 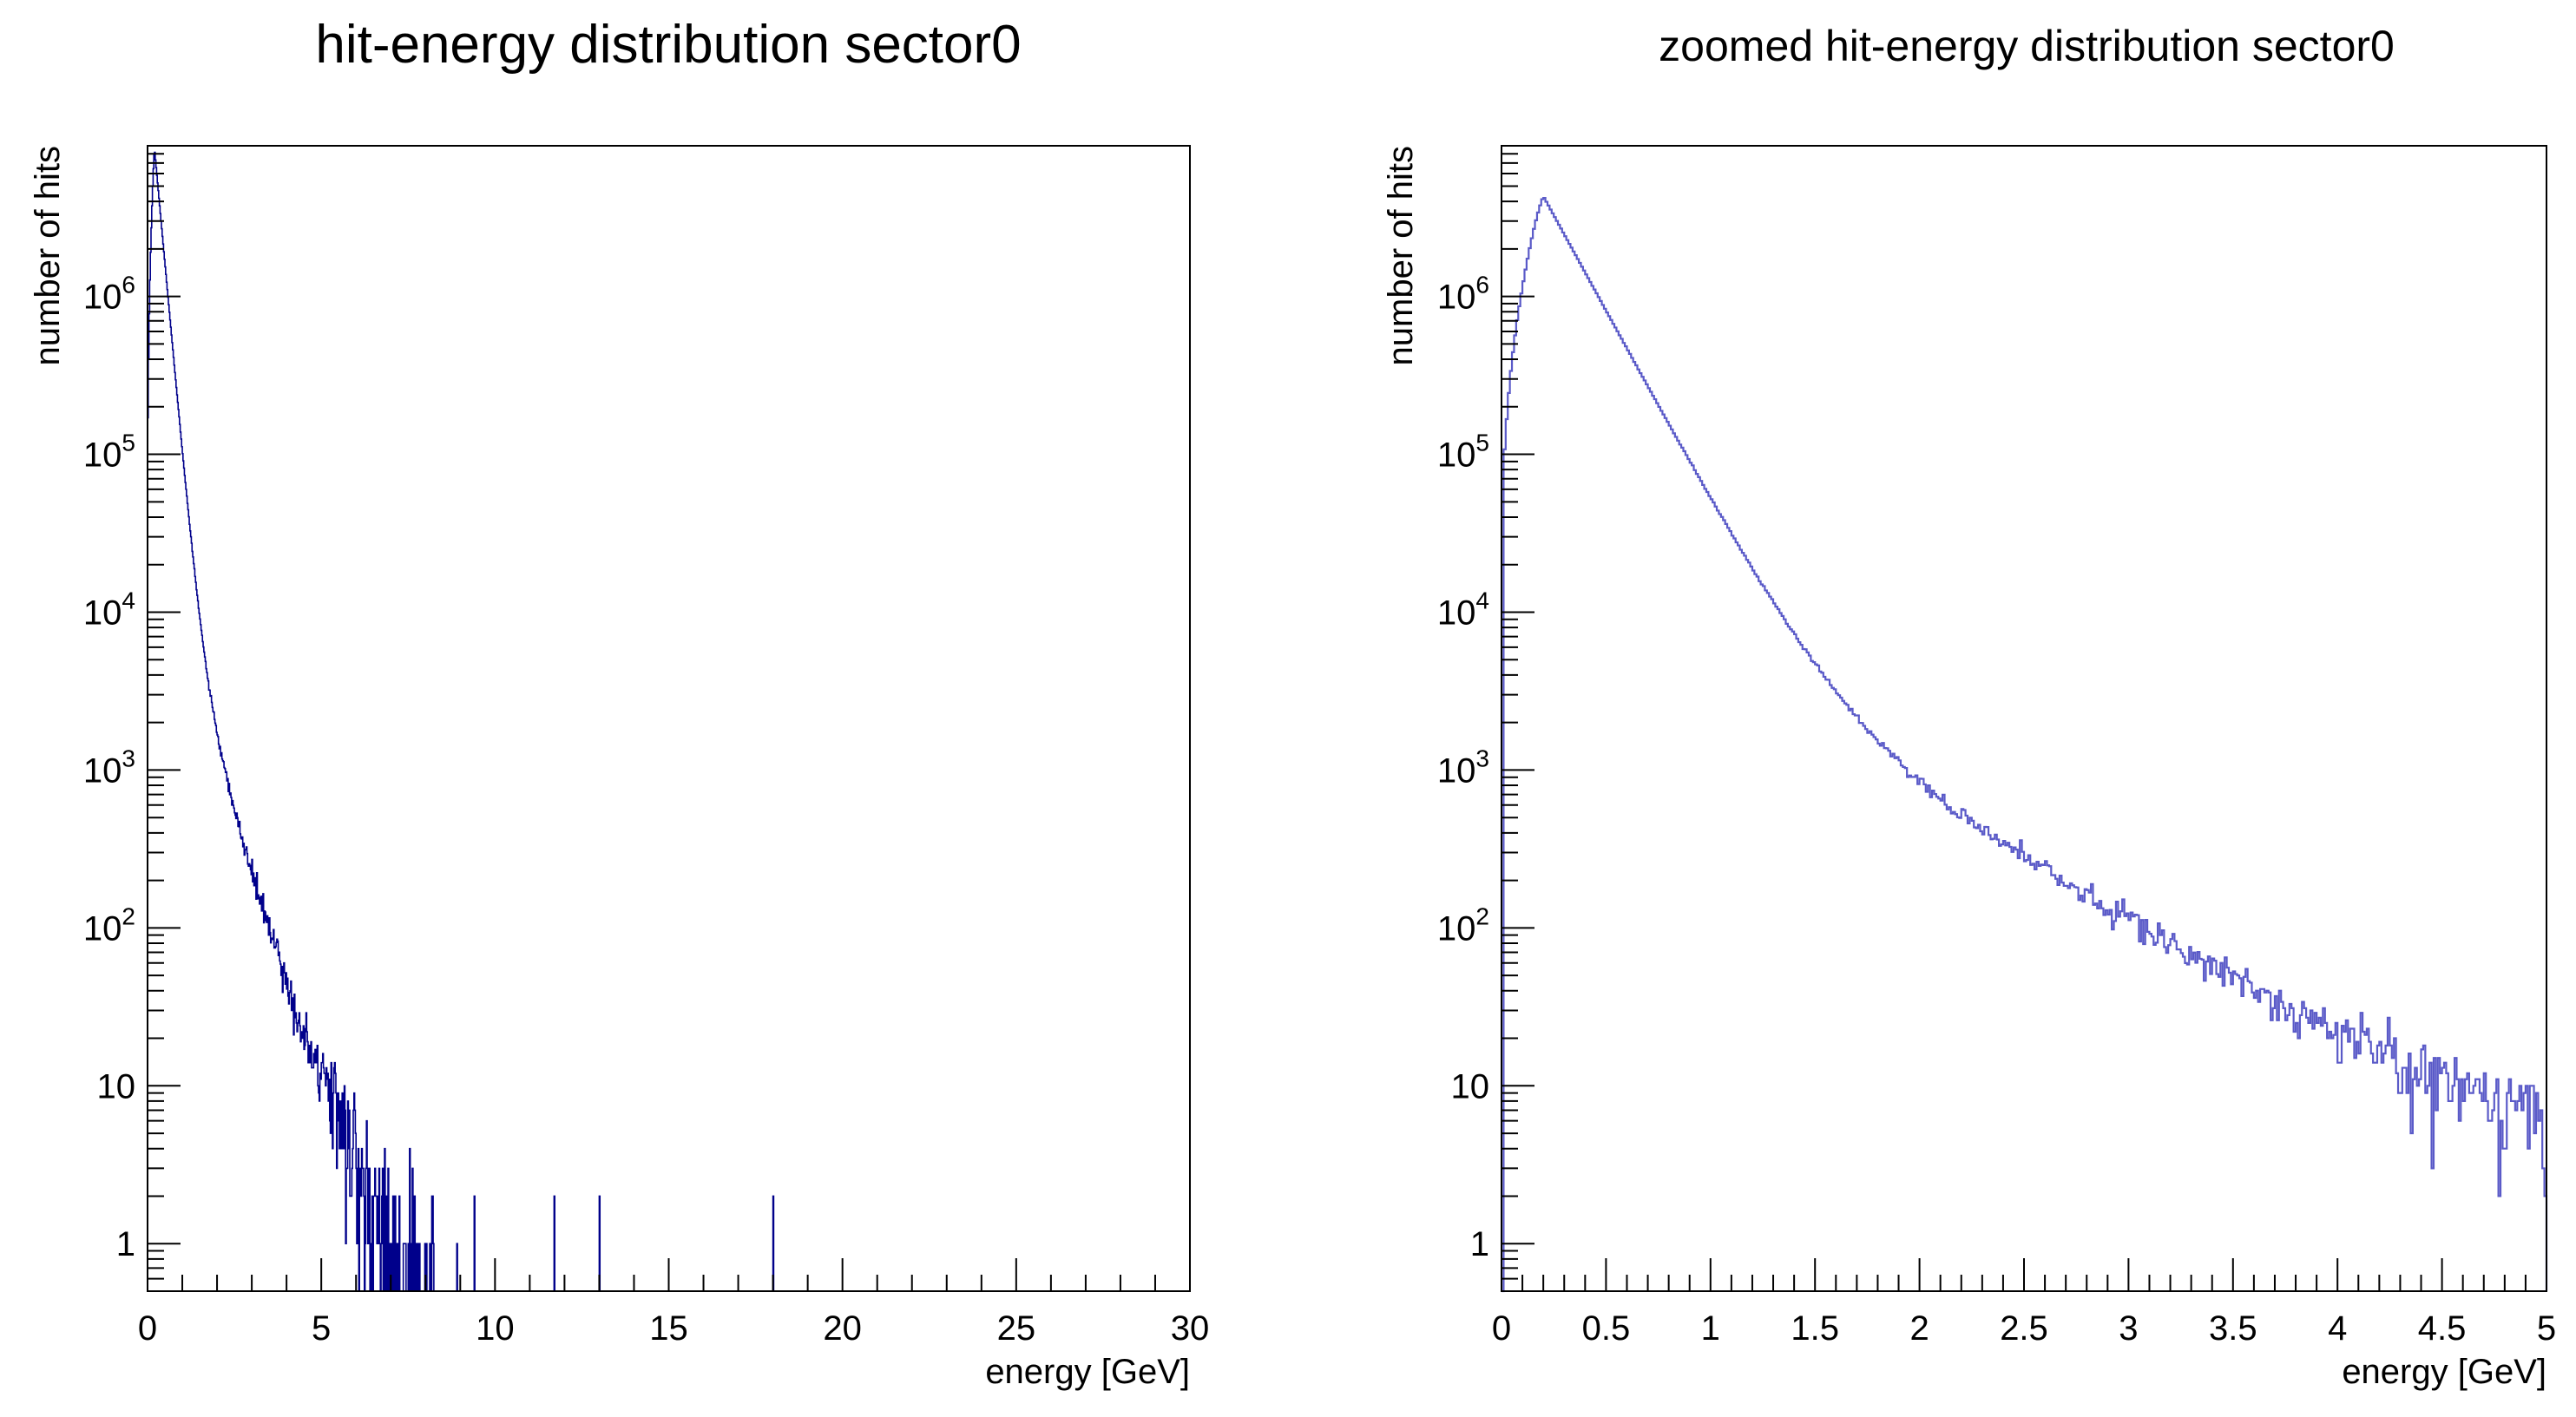 What do you see at coordinates (1815, 1329) in the screenshot?
I see `right-x-tick-label: 1.5` at bounding box center [1815, 1329].